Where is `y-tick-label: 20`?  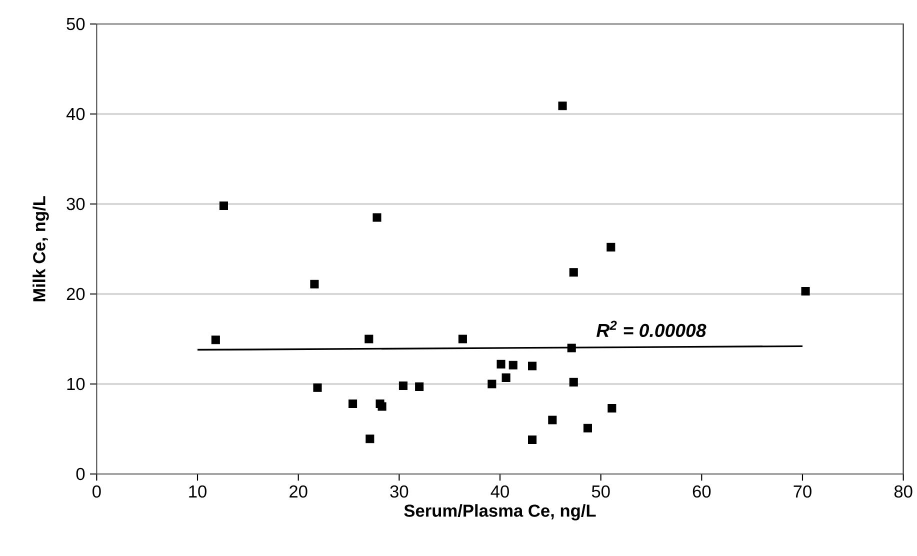
y-tick-label: 20 is located at coordinates (75, 294).